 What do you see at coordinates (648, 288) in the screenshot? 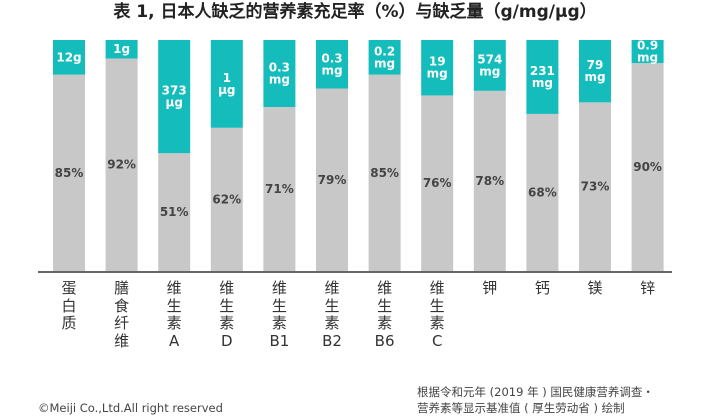
I see `category-label-11: 锌` at bounding box center [648, 288].